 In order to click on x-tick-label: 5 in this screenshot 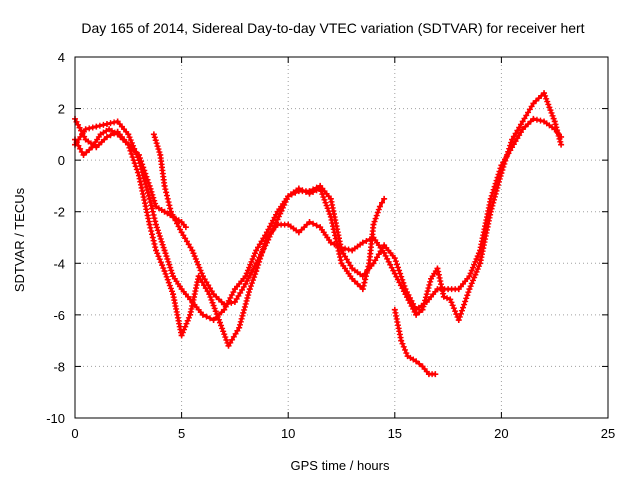, I will do `click(181, 433)`.